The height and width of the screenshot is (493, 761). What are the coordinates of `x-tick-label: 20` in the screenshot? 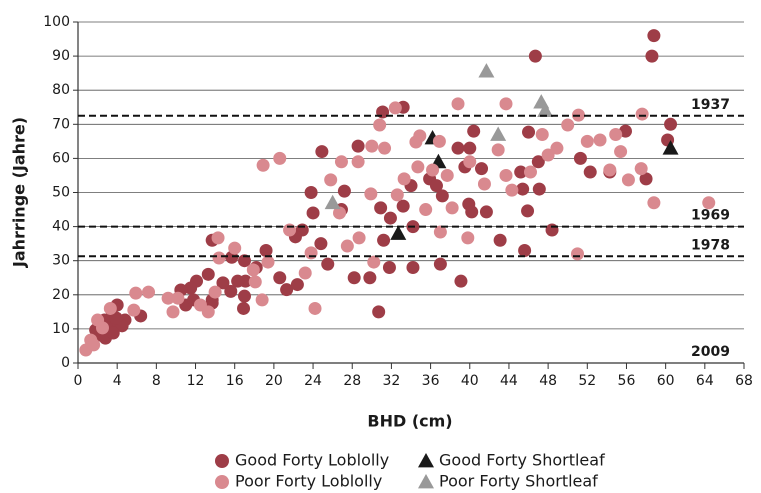 It's located at (274, 381).